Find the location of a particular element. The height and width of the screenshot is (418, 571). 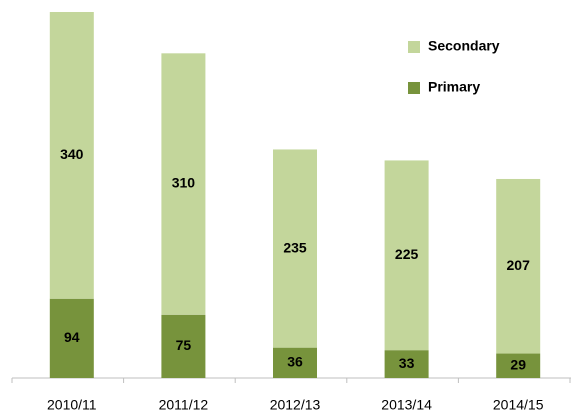

data-label: 33 is located at coordinates (407, 363).